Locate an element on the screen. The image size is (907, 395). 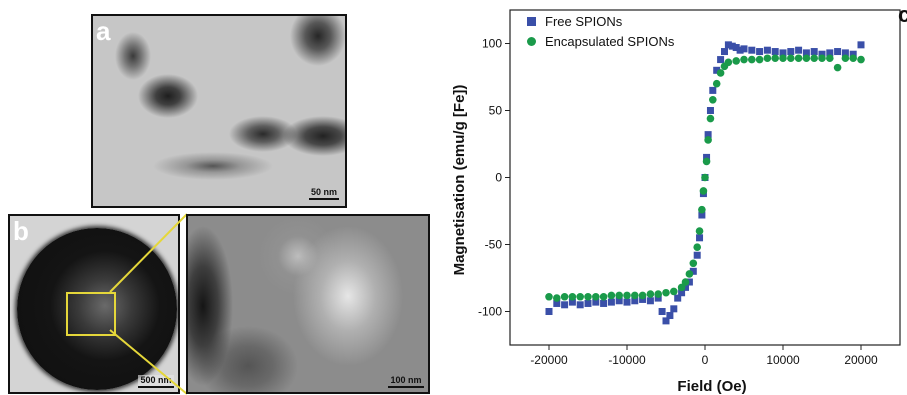
panel-label-c: c is located at coordinates (902, 14).